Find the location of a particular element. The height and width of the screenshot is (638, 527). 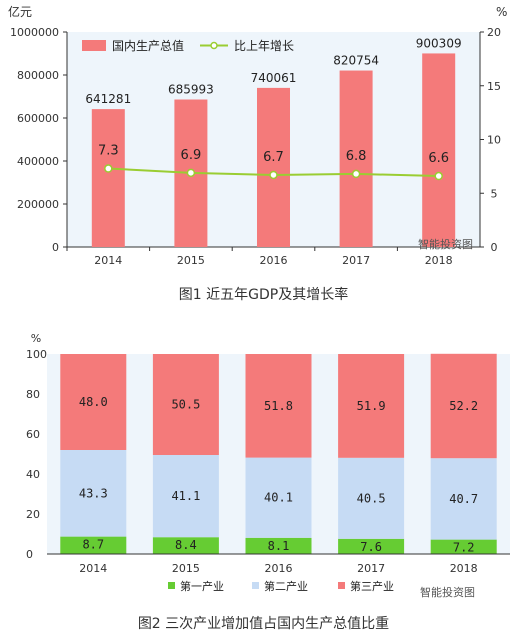

share-value-label: 40.1 is located at coordinates (278, 498).